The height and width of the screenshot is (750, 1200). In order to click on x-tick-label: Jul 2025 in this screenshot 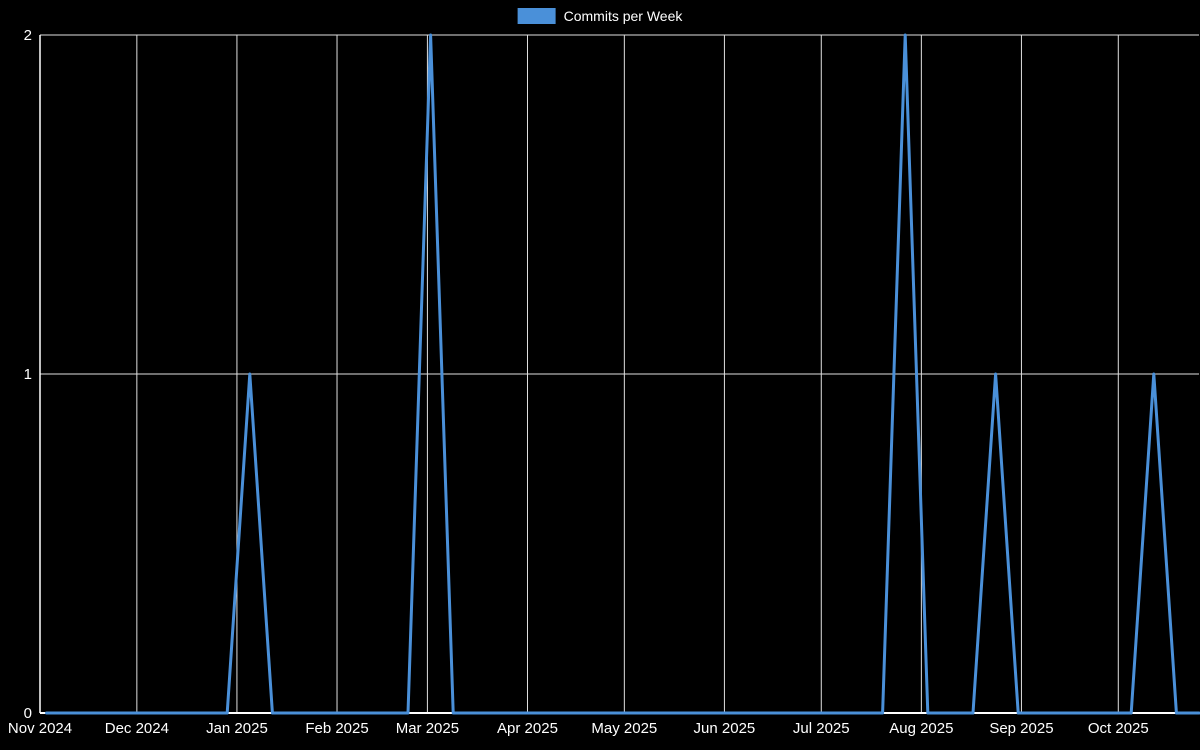, I will do `click(821, 728)`.